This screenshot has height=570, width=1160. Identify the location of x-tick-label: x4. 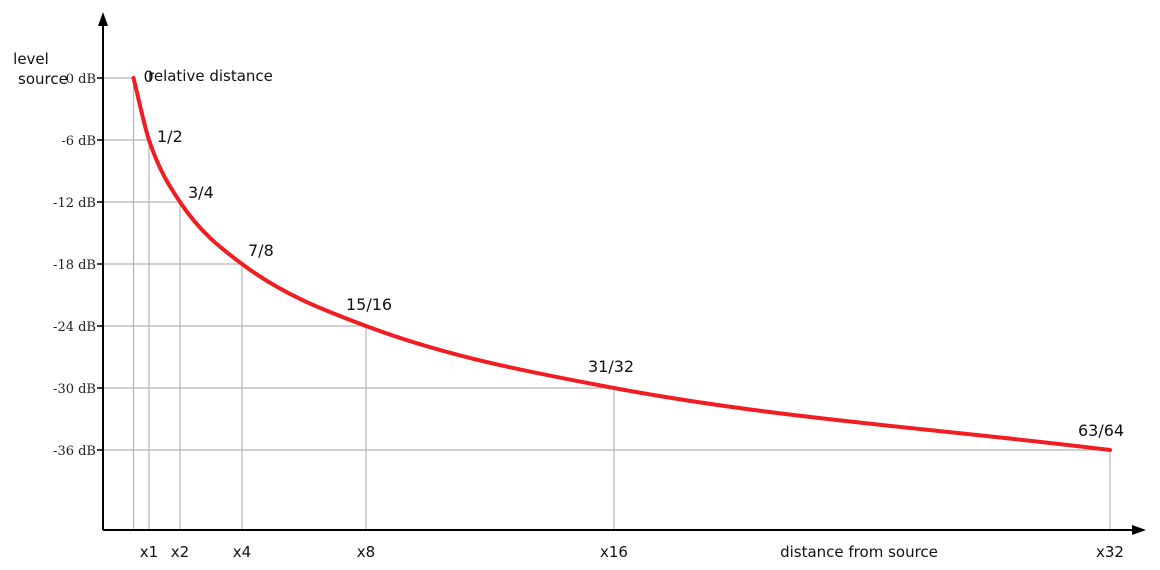
(242, 552).